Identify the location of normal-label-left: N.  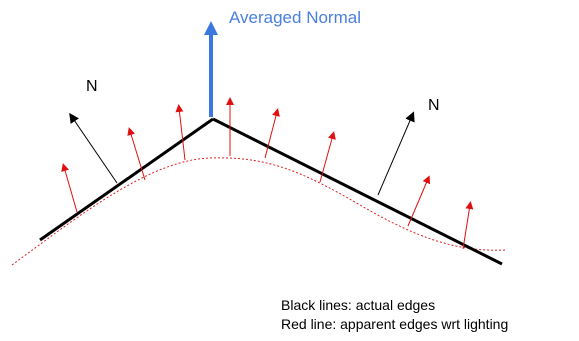
(92, 86).